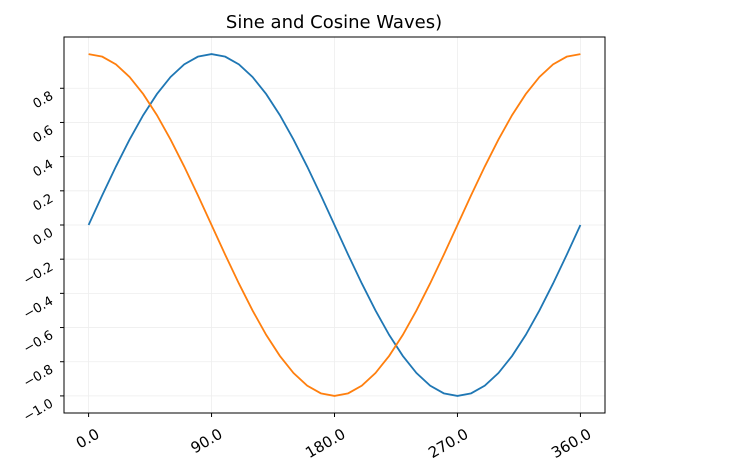 This screenshot has width=734, height=463. Describe the element at coordinates (38, 342) in the screenshot. I see `y-tick-label: −0.6` at that location.